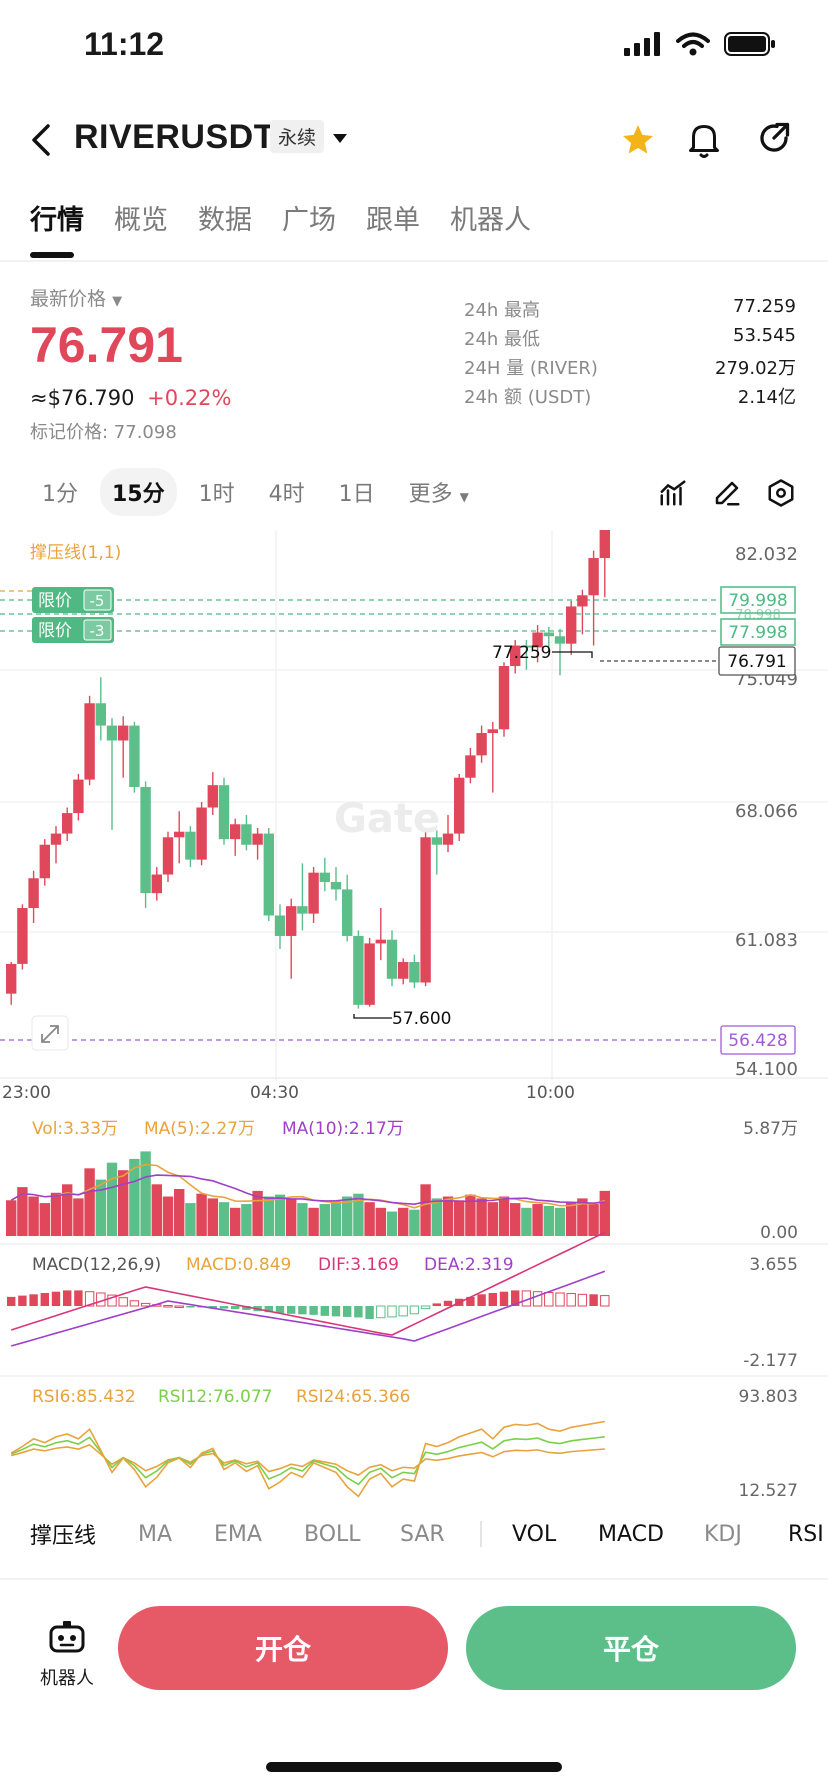 The height and width of the screenshot is (1792, 828). Describe the element at coordinates (55, 601) in the screenshot. I see `order-tag-1-label: 限价` at that location.